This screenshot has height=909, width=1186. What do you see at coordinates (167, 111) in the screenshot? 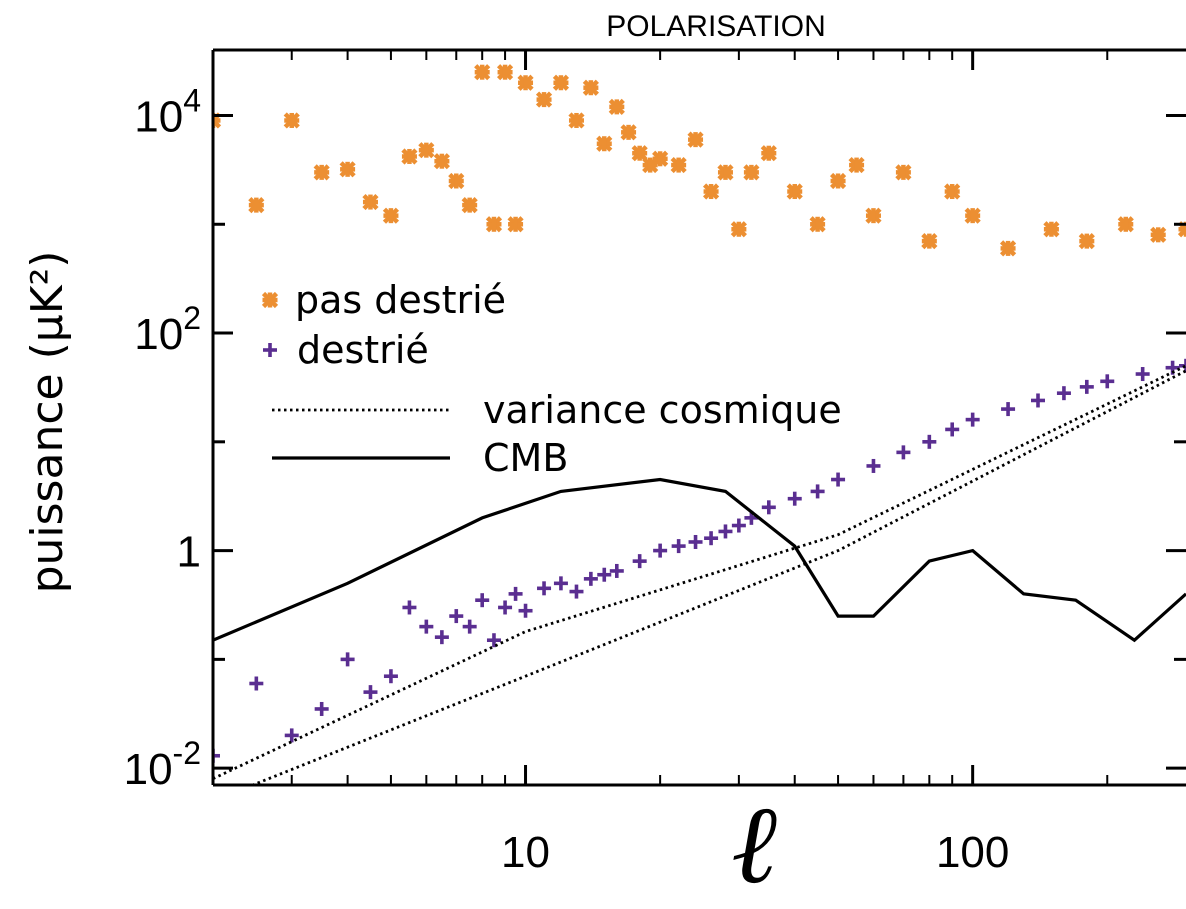
I see `y-tick-label: 10⁴` at bounding box center [167, 111].